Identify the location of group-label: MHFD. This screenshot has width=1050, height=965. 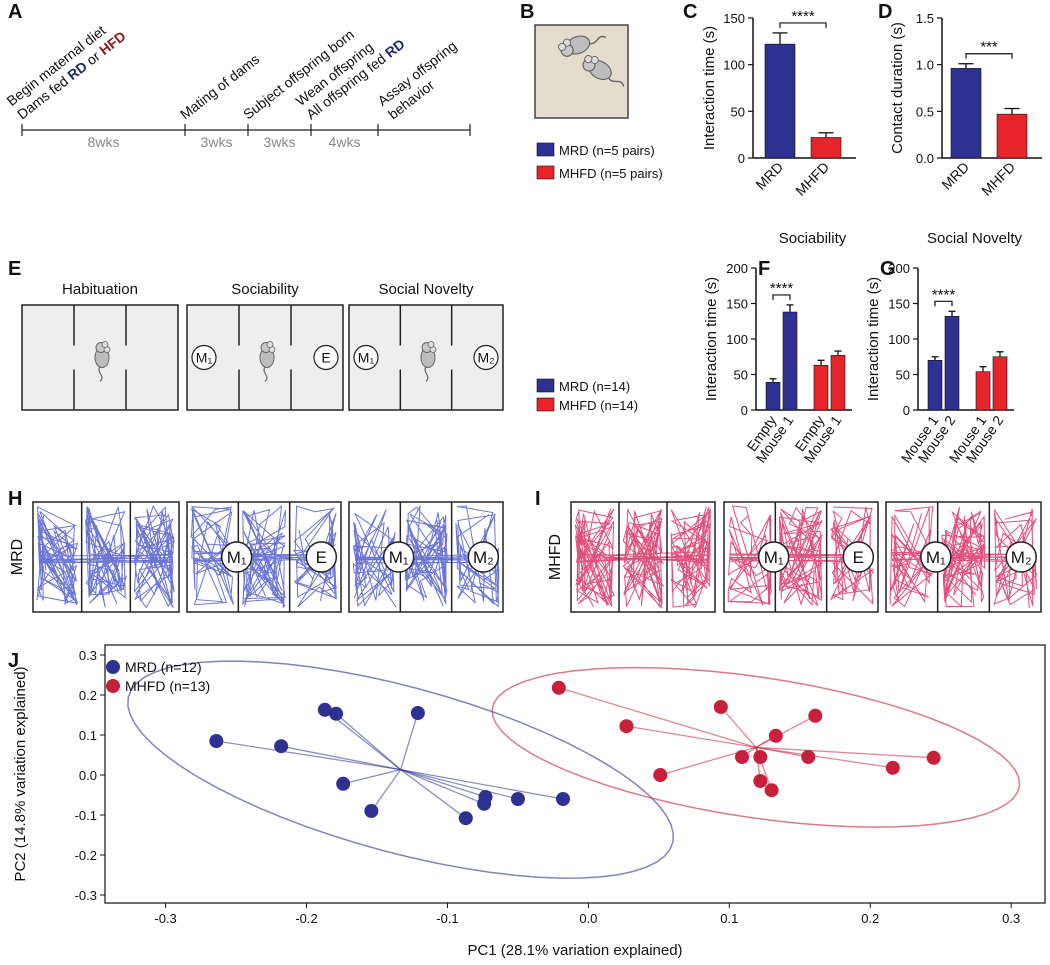
(555, 557).